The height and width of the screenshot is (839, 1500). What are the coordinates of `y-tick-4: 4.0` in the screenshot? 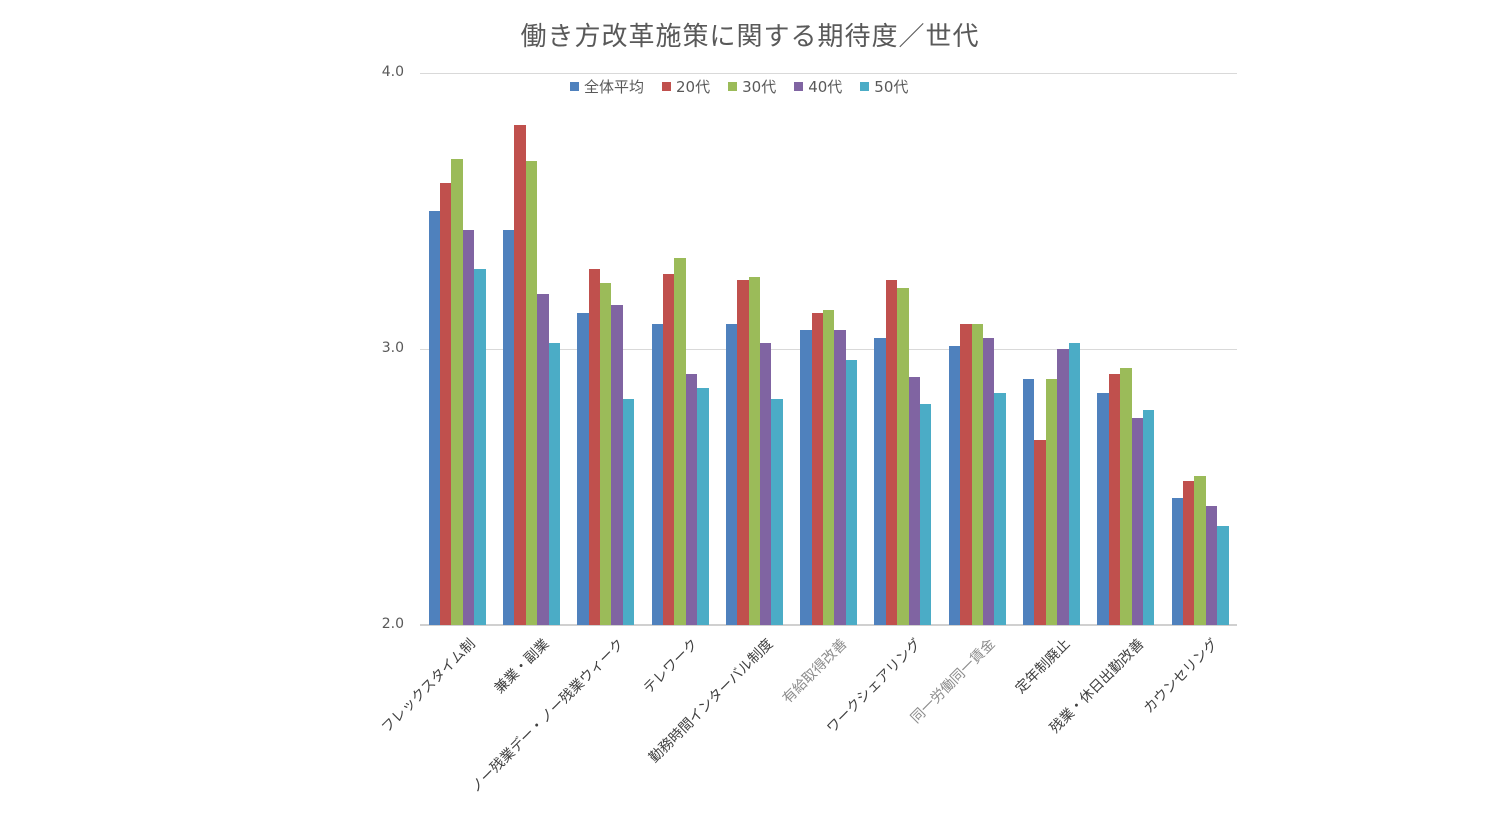 It's located at (392, 72).